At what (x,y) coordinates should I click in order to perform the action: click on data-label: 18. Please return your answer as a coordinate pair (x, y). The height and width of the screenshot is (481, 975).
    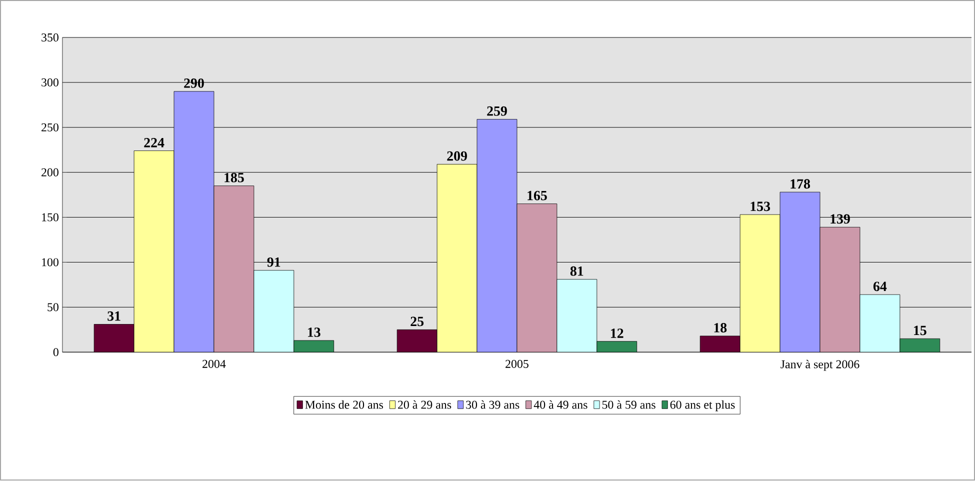
    Looking at the image, I should click on (720, 328).